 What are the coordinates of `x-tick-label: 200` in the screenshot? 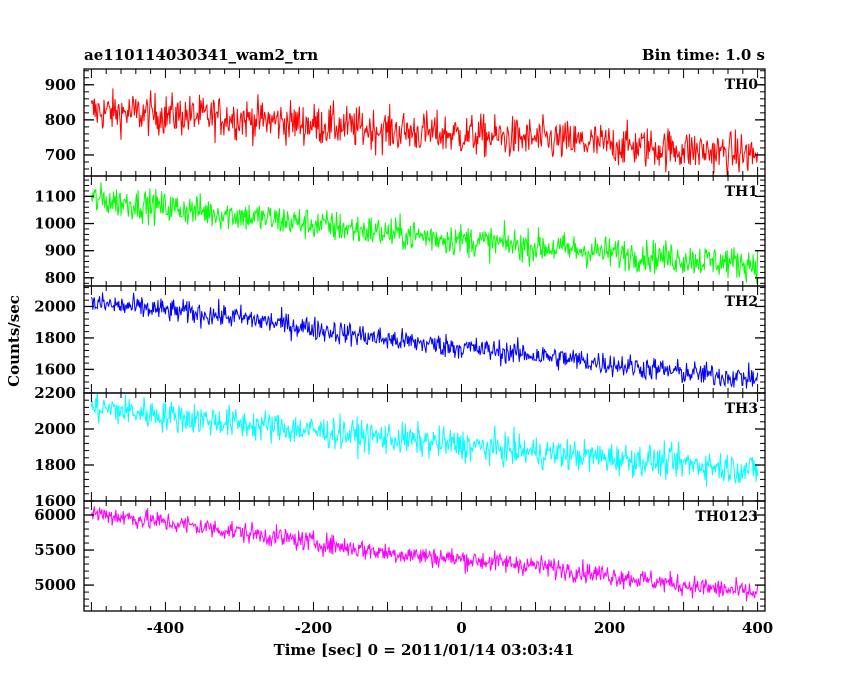 It's located at (609, 628).